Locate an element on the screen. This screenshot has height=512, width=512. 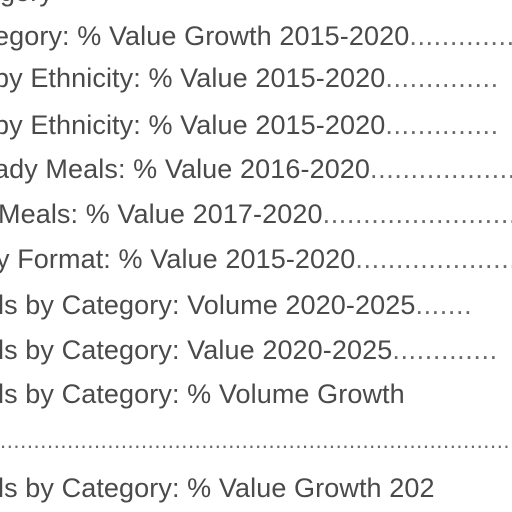
toc-entry-title: ls by Category: Value 2020-2025 is located at coordinates (196, 350).